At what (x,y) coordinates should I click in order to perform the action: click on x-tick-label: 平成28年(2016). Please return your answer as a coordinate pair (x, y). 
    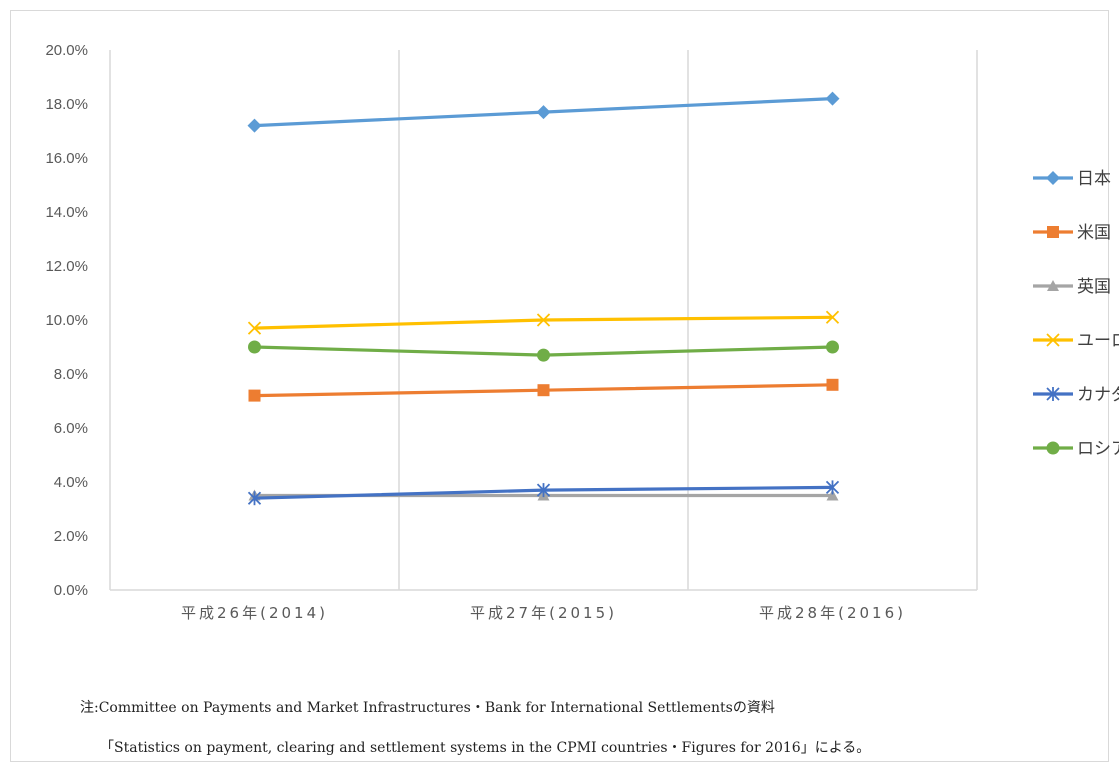
    Looking at the image, I should click on (832, 613).